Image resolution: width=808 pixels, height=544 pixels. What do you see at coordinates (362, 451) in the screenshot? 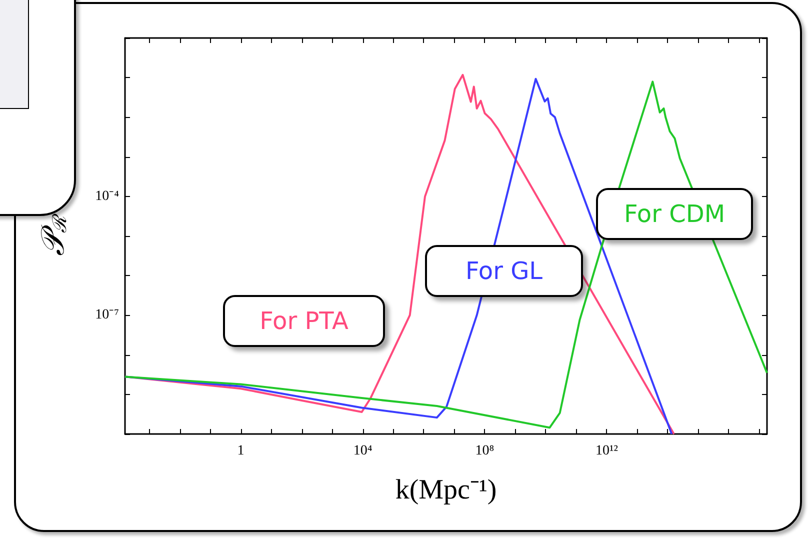
I see `x-tick-label: 10⁴` at bounding box center [362, 451].